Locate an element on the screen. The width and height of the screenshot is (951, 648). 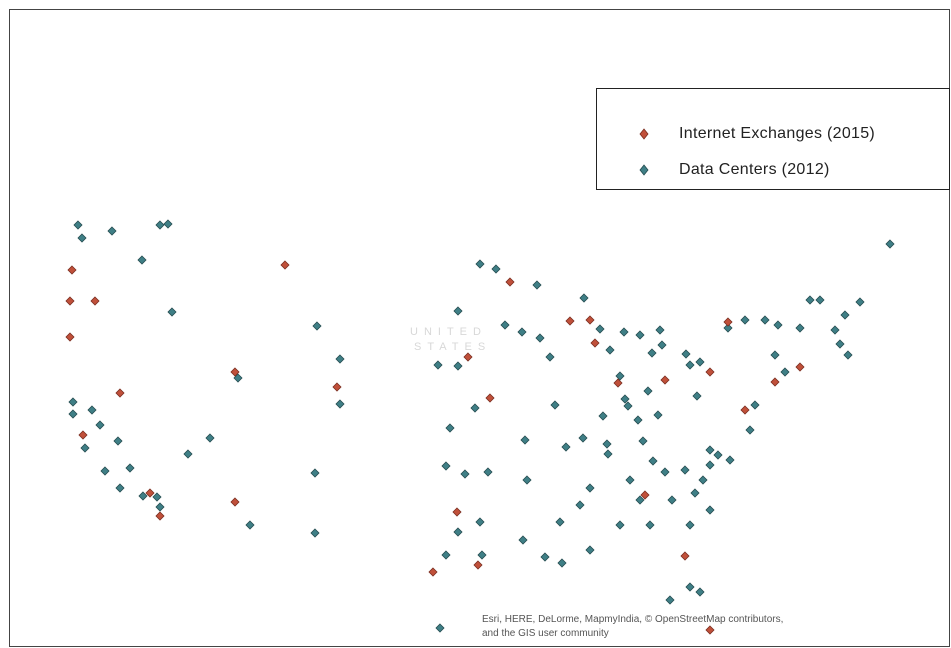
legend-item-data-centers: Data Centers (2012) is located at coordinates (733, 170).